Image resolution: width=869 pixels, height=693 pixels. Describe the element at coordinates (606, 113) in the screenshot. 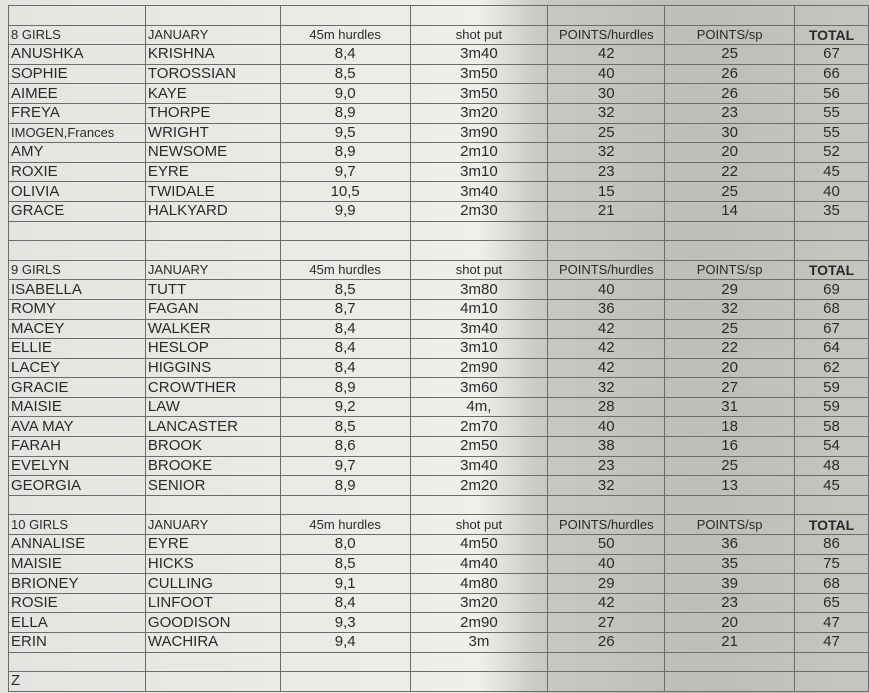

I see `points-hurdles: 32` at that location.